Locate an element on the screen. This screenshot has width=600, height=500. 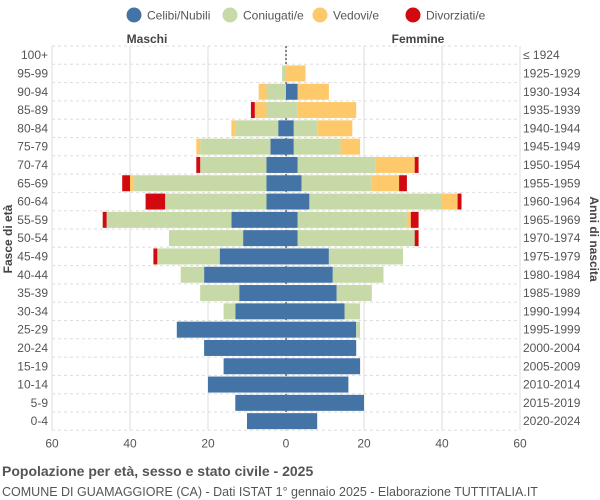
birth-year-label: 1990-1994 is located at coordinates (552, 311).